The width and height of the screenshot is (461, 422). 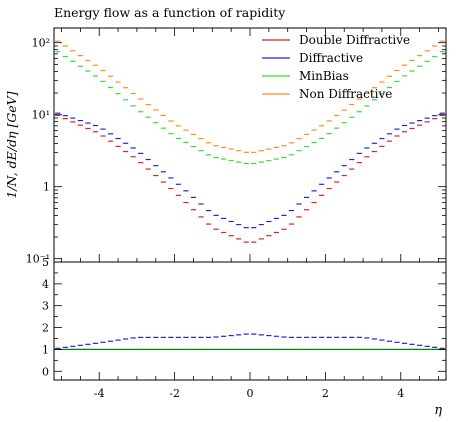 I want to click on x-tick-label: 4, so click(x=400, y=393).